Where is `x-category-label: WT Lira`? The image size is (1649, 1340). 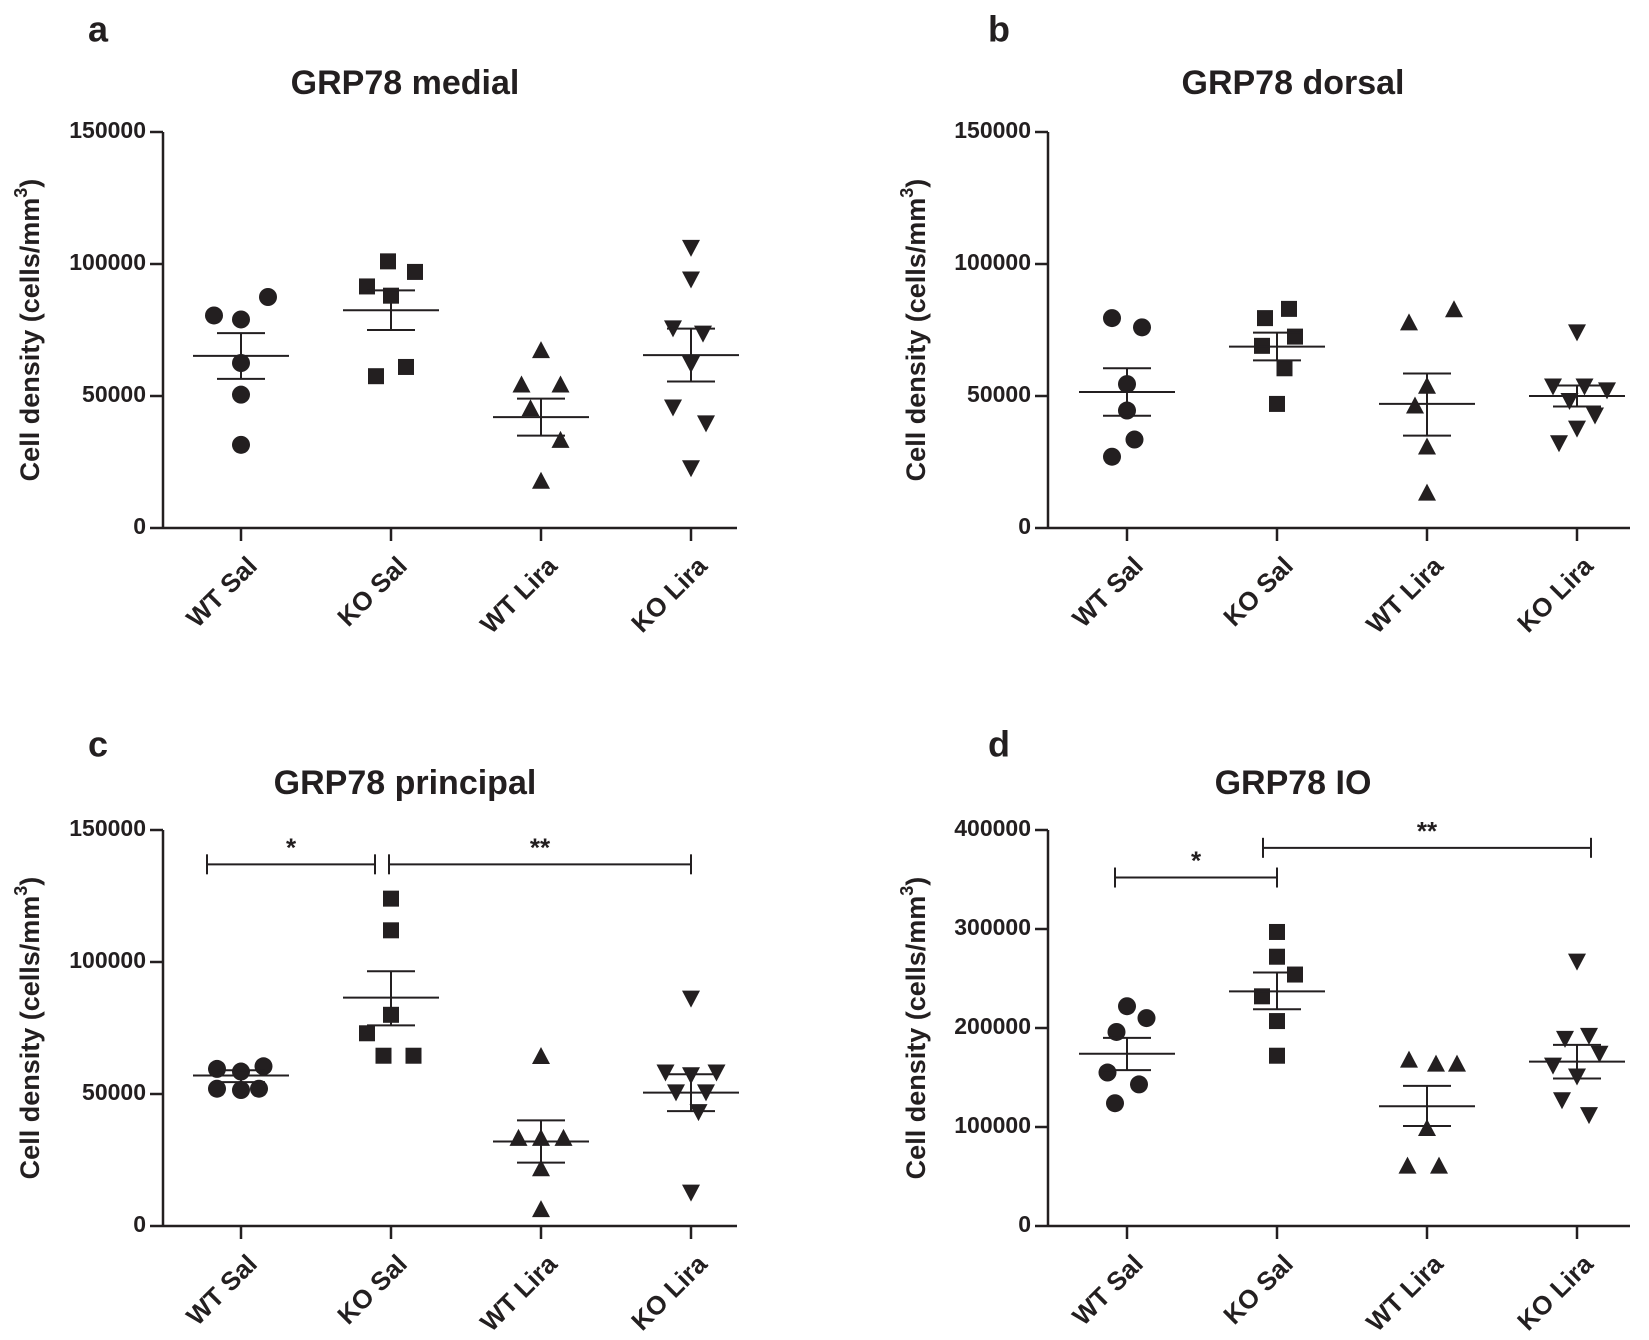 x-category-label: WT Lira is located at coordinates (1404, 594).